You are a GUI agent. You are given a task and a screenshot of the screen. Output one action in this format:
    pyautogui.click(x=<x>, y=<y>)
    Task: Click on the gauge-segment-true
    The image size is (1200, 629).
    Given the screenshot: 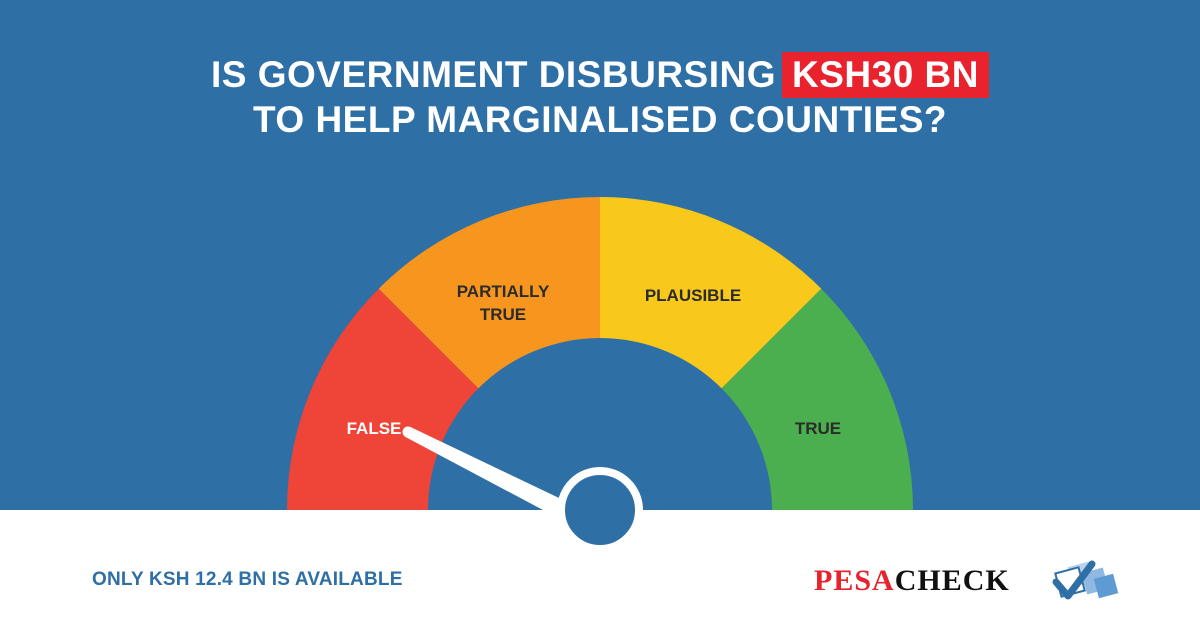 What is the action you would take?
    pyautogui.click(x=817, y=399)
    